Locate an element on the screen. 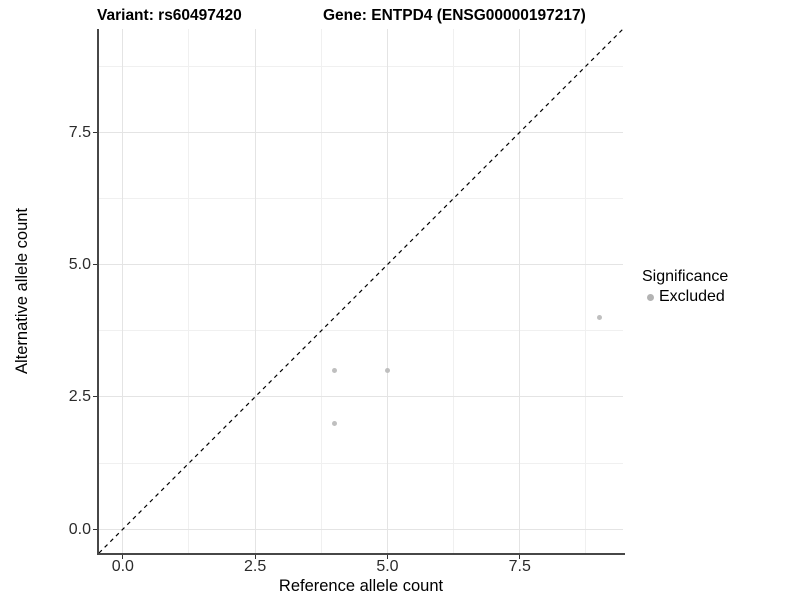  x-tick-label: 5.0 is located at coordinates (387, 566).